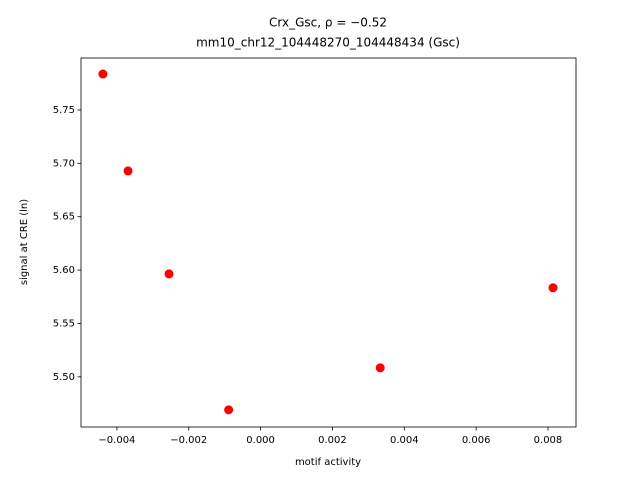  What do you see at coordinates (24, 242) in the screenshot?
I see `y-axis-label: signal at CRE (ln)` at bounding box center [24, 242].